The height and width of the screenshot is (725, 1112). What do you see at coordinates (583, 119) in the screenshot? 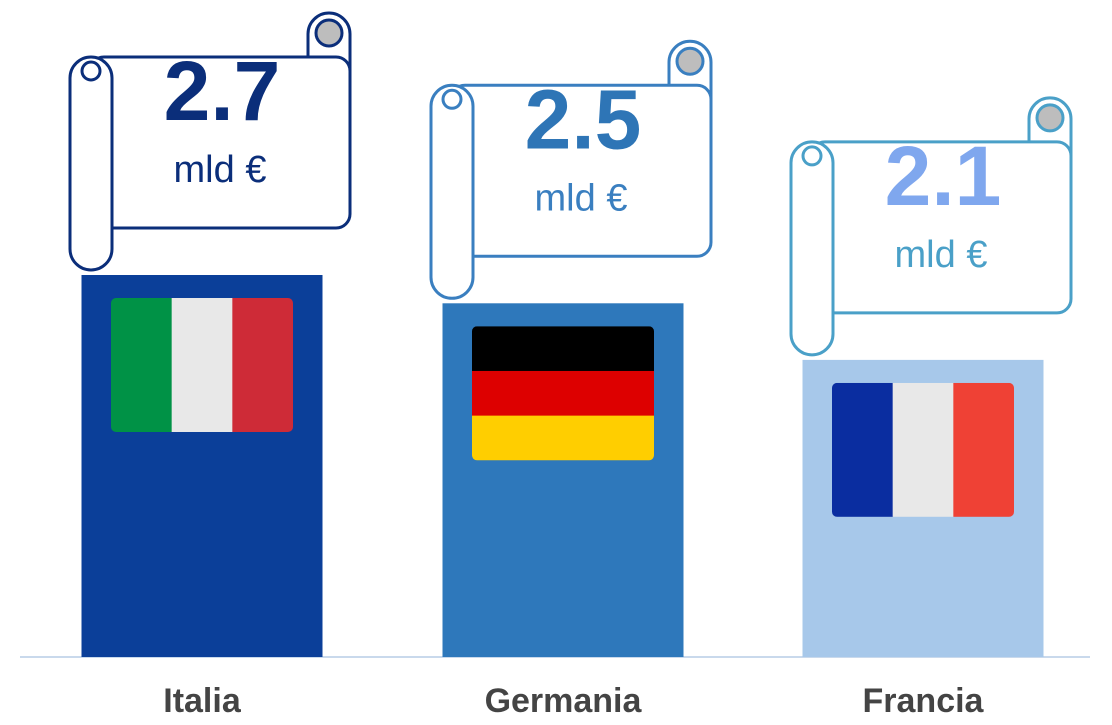
I see `value-label: 2.5` at bounding box center [583, 119].